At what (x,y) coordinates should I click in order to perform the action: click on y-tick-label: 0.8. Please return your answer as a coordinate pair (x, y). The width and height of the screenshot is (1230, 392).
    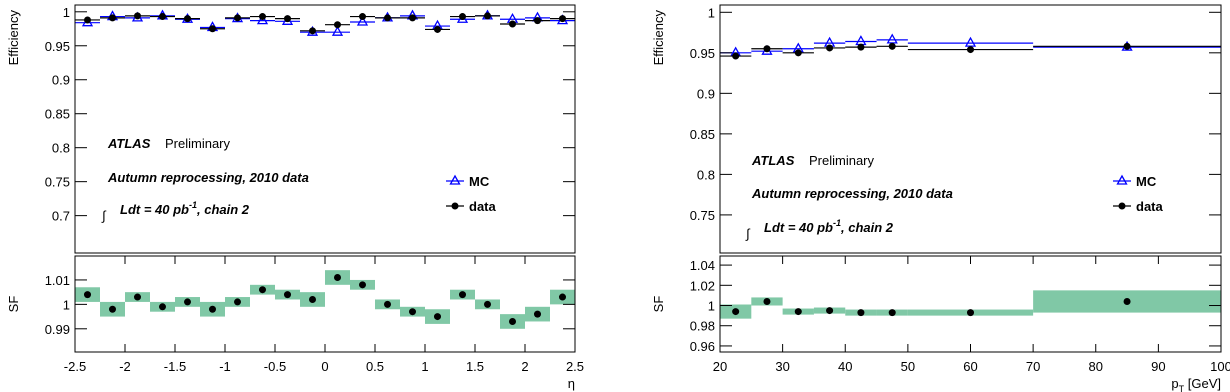
    Looking at the image, I should click on (706, 174).